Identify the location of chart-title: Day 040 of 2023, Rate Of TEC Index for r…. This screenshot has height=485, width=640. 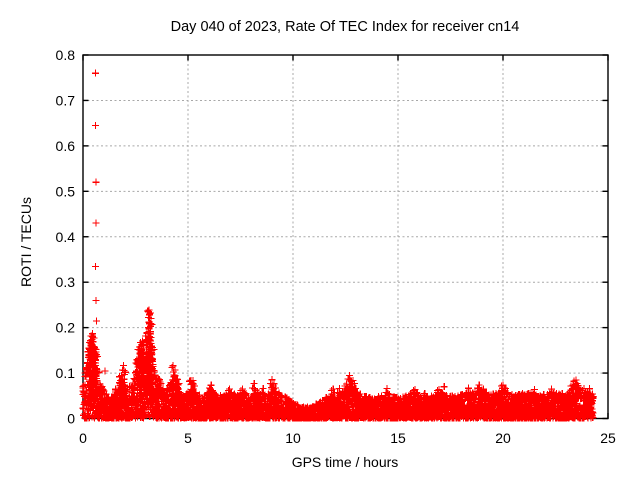
(345, 27).